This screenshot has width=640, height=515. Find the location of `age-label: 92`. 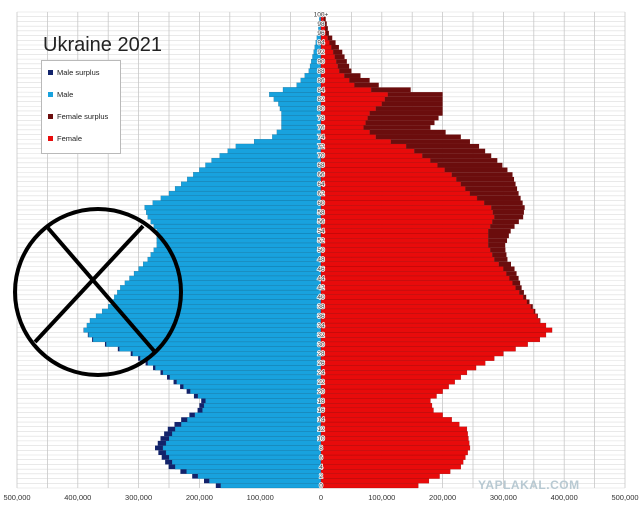

age-label: 92 is located at coordinates (321, 52).